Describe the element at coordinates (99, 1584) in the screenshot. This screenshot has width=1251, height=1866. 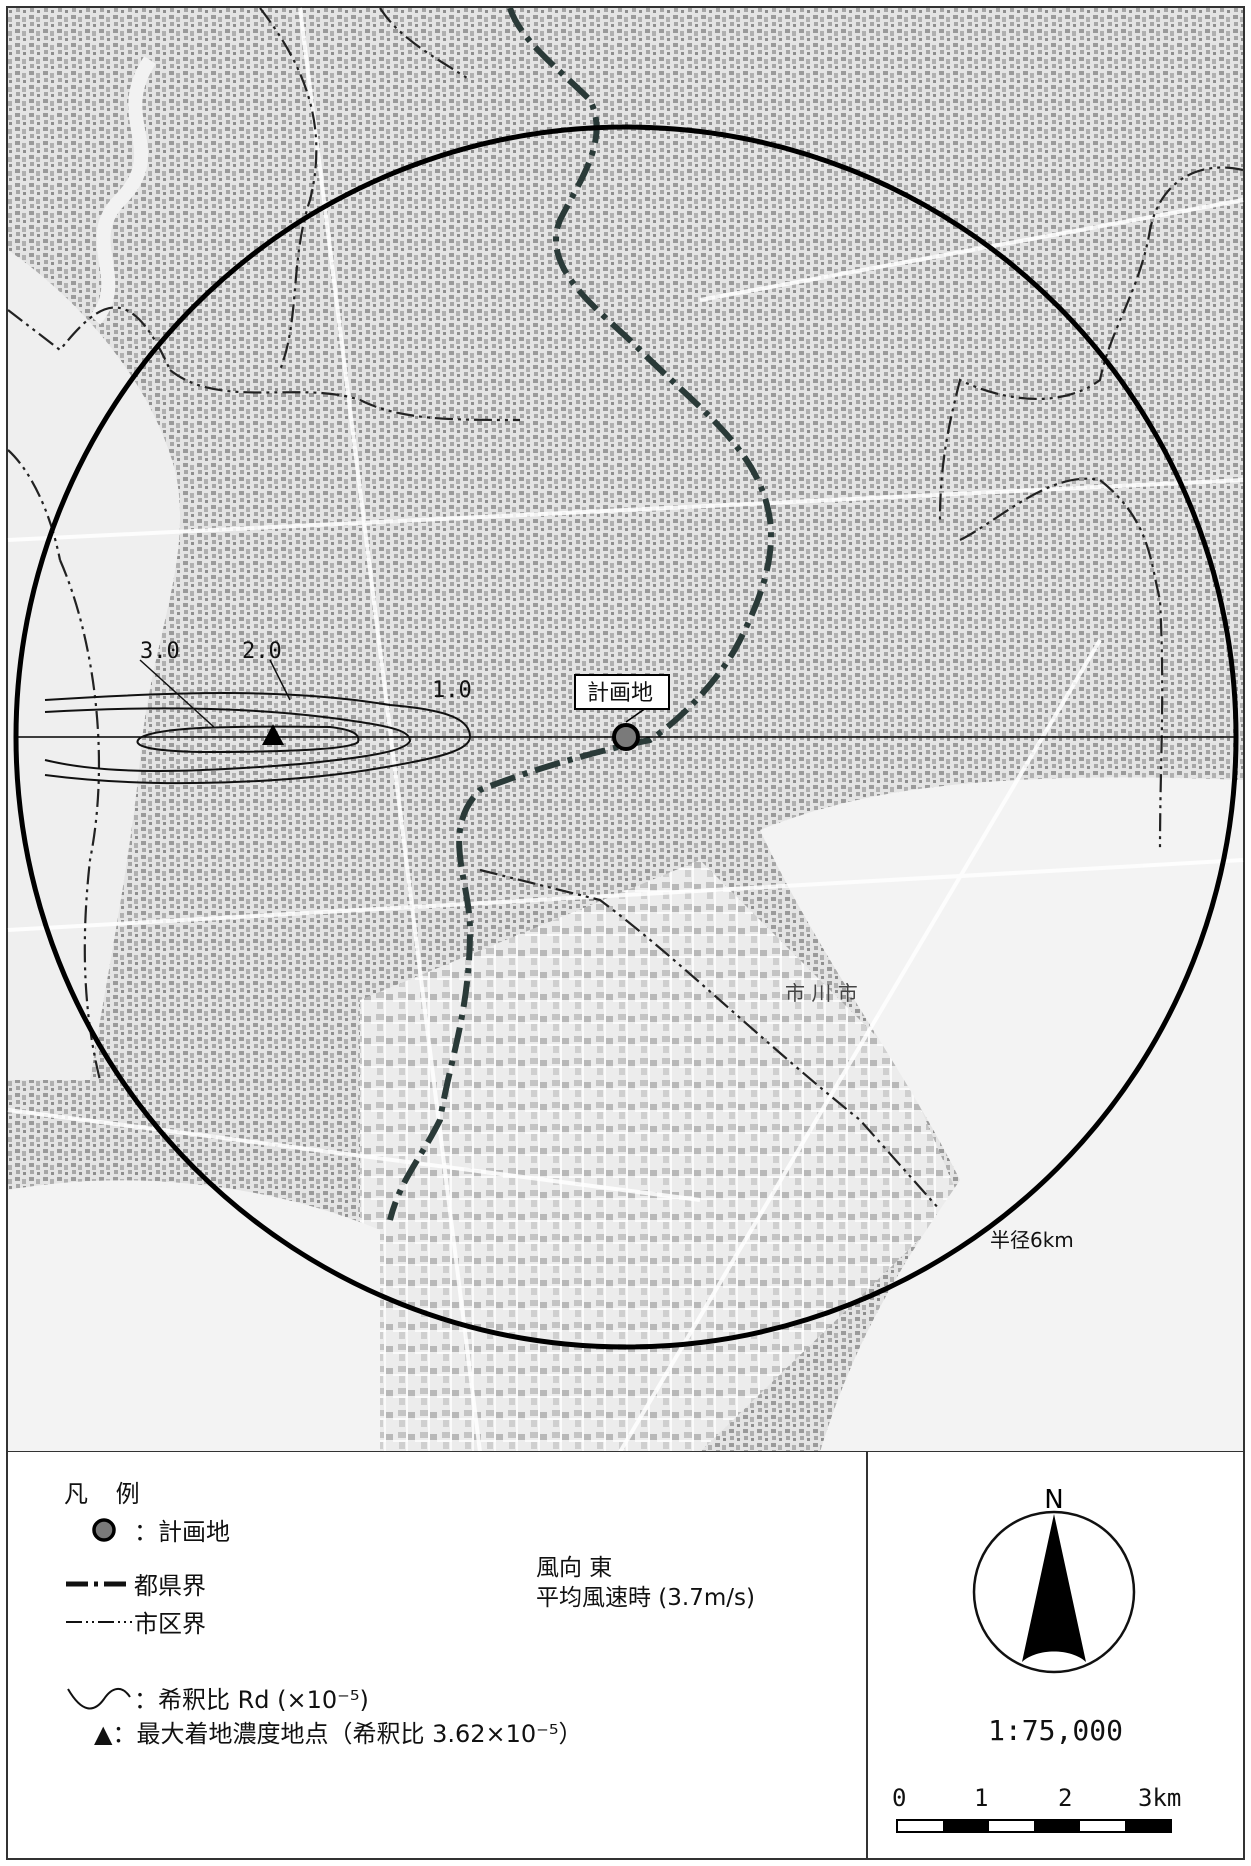
I see `prefecture-boundary-line-icon` at that location.